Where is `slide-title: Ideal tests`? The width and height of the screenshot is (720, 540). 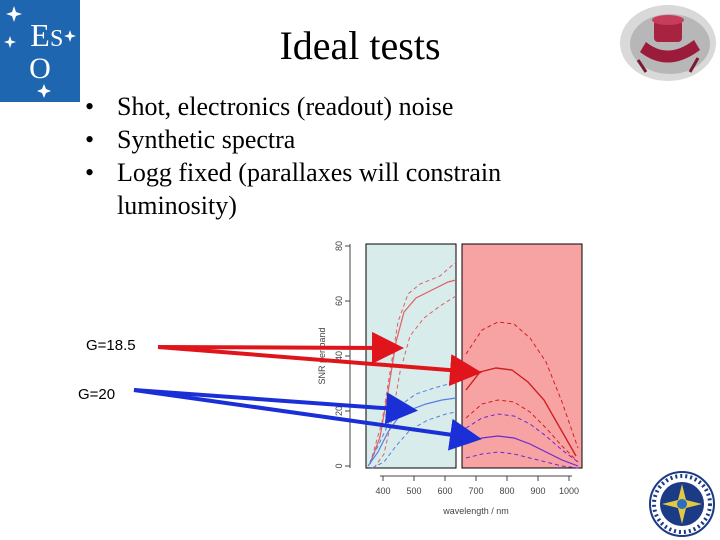 slide-title: Ideal tests is located at coordinates (360, 45).